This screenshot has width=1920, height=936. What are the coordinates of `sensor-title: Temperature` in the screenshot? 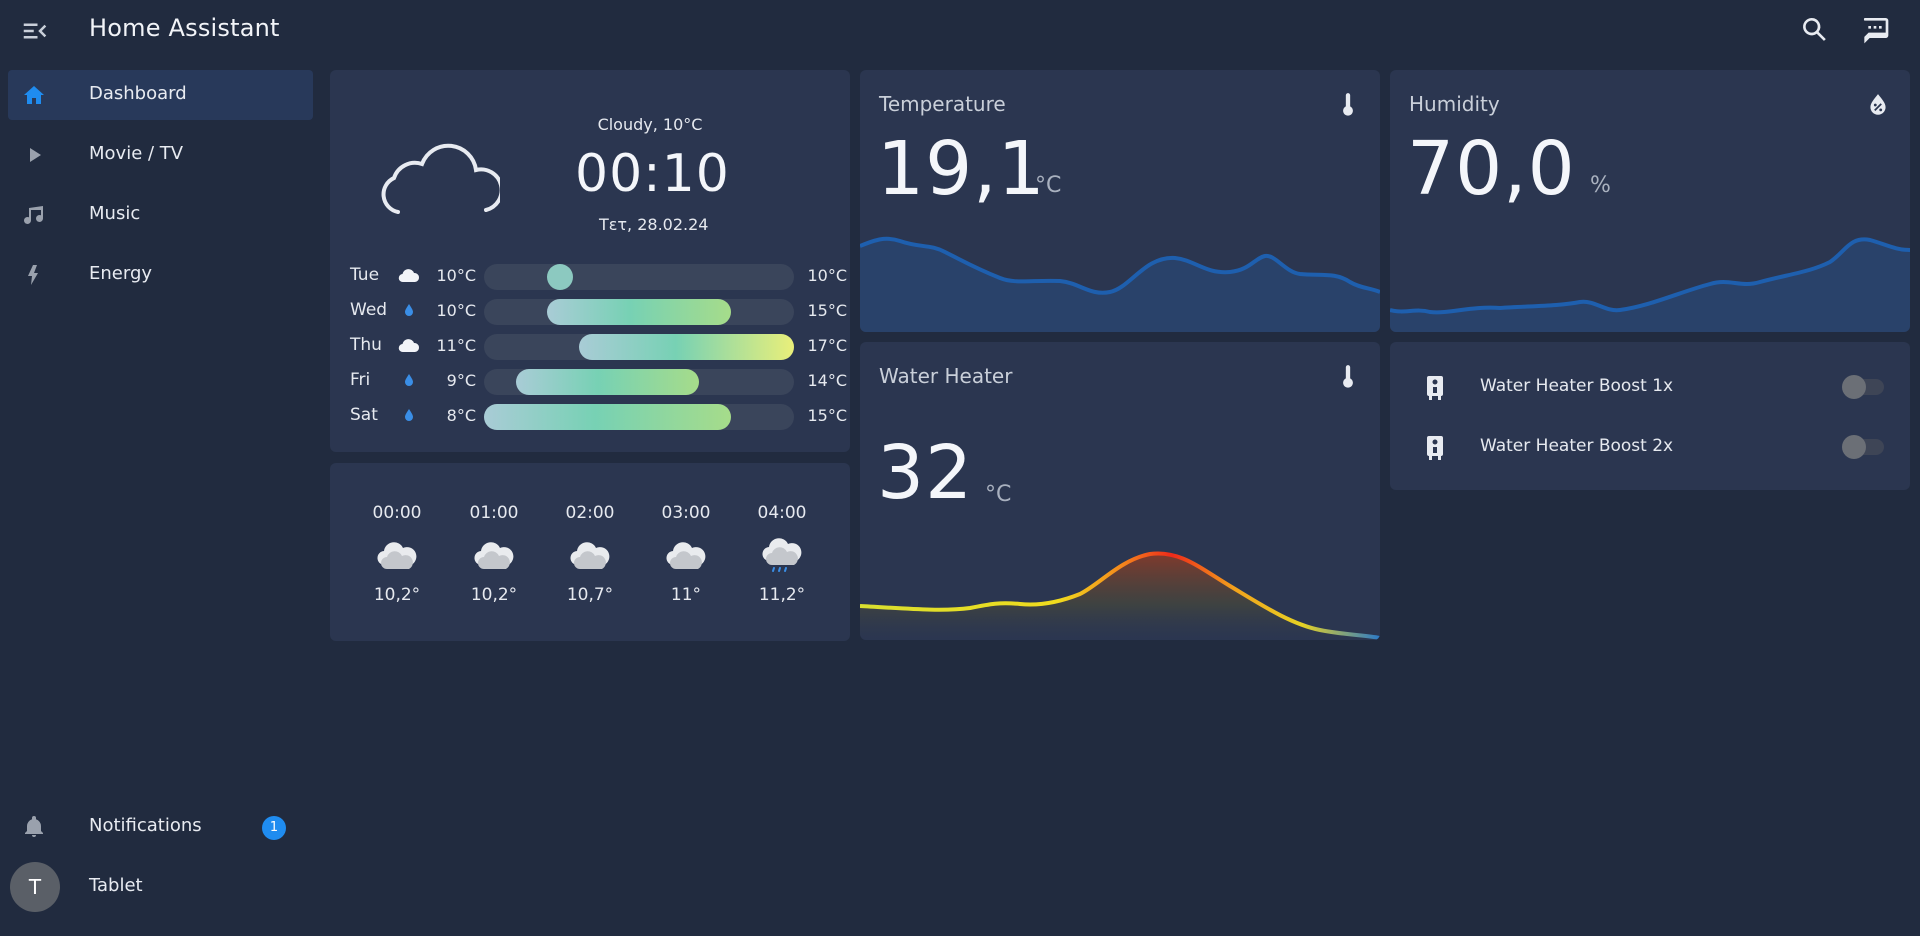 It's located at (942, 104).